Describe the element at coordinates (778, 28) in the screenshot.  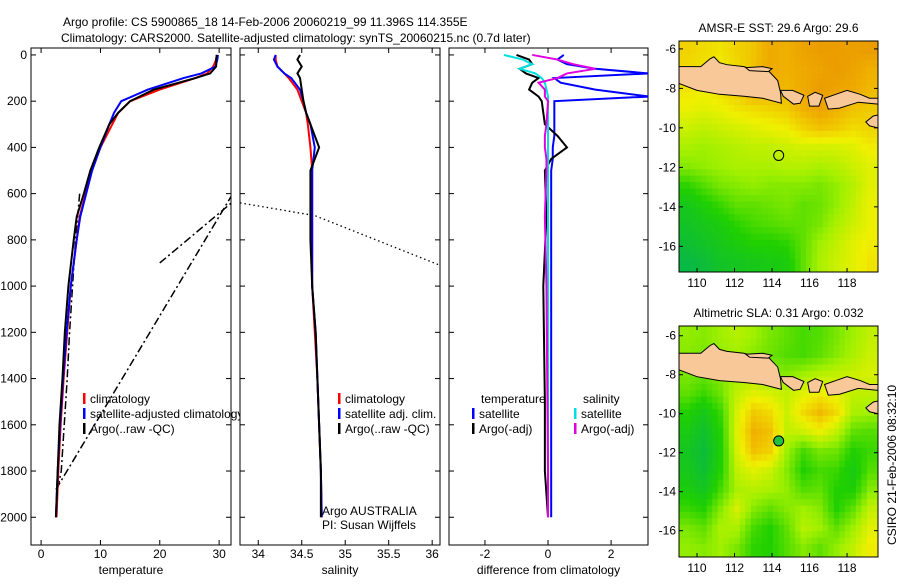
I see `map-title: AMSR-E SST: 29.6 Argo: 29.6` at that location.